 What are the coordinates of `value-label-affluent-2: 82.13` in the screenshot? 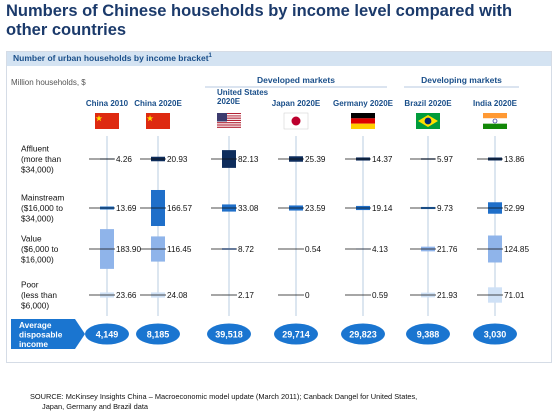 It's located at (248, 159).